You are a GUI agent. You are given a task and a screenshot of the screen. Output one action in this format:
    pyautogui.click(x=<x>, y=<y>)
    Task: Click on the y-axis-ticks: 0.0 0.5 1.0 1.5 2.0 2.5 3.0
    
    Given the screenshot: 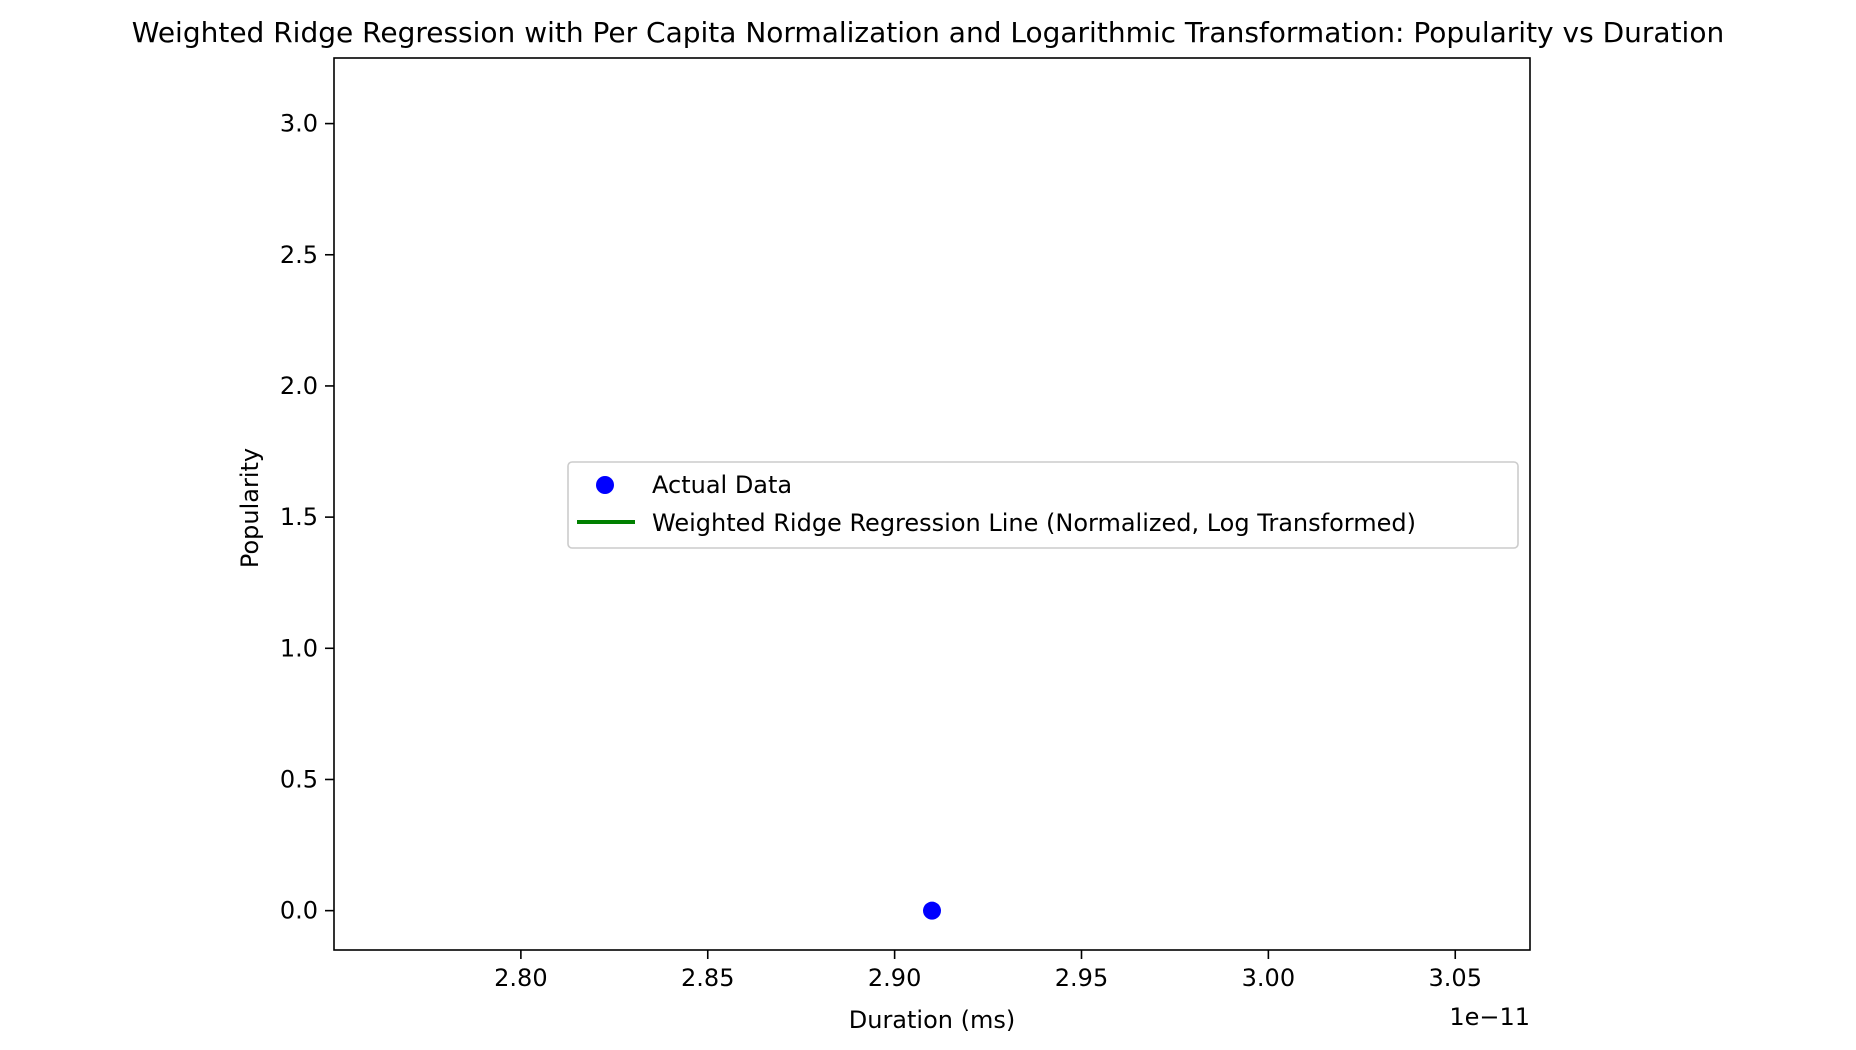 What is the action you would take?
    pyautogui.click(x=307, y=517)
    